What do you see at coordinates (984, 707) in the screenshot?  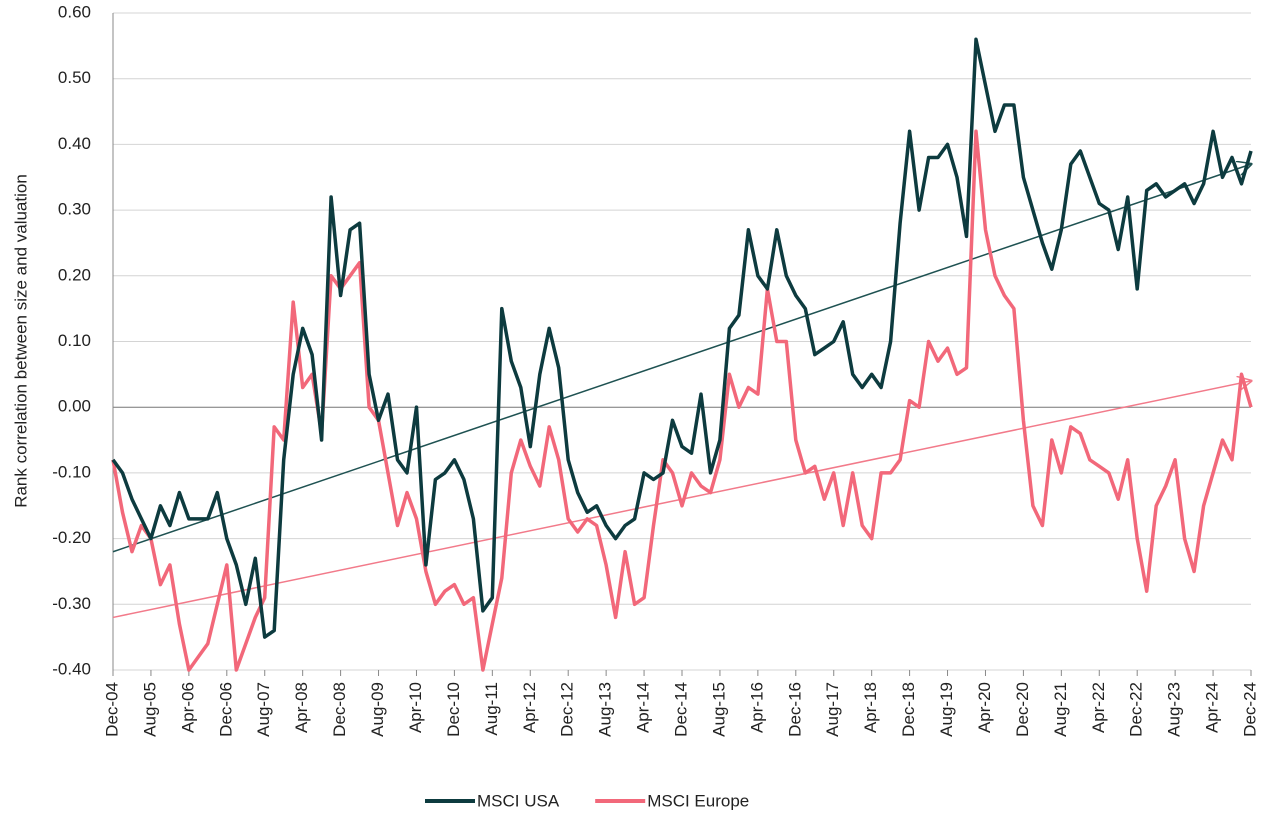 I see `x-tick-label: Apr-20` at bounding box center [984, 707].